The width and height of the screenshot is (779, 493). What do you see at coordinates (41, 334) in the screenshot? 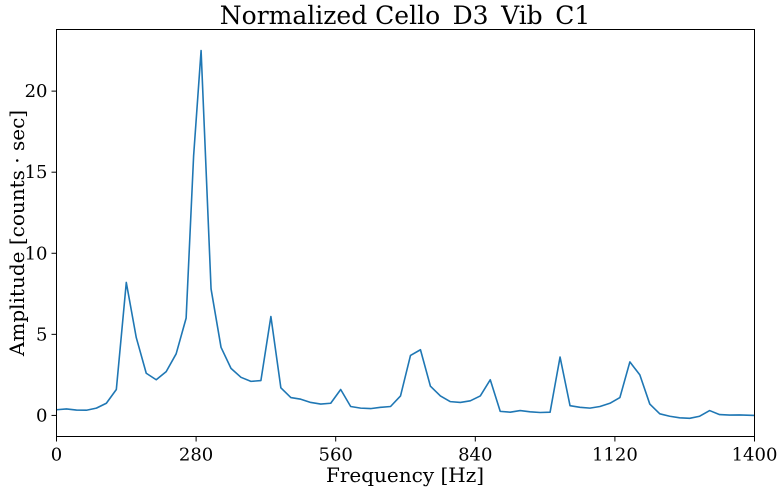
I see `y-tick-label: 5` at bounding box center [41, 334].